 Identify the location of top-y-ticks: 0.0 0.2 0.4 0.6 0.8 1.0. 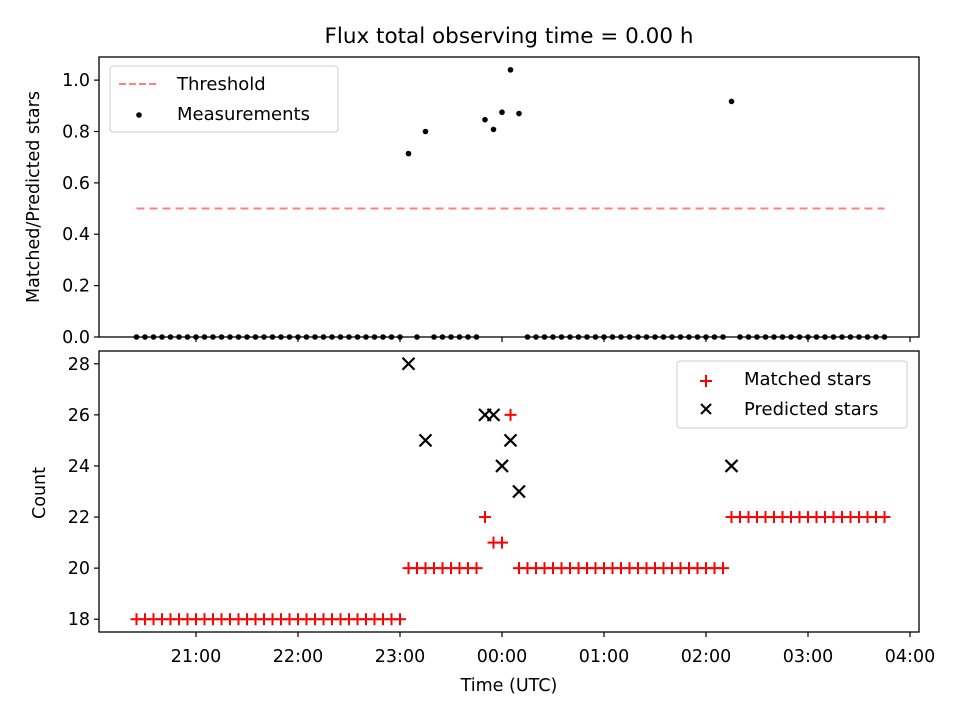
(80, 209).